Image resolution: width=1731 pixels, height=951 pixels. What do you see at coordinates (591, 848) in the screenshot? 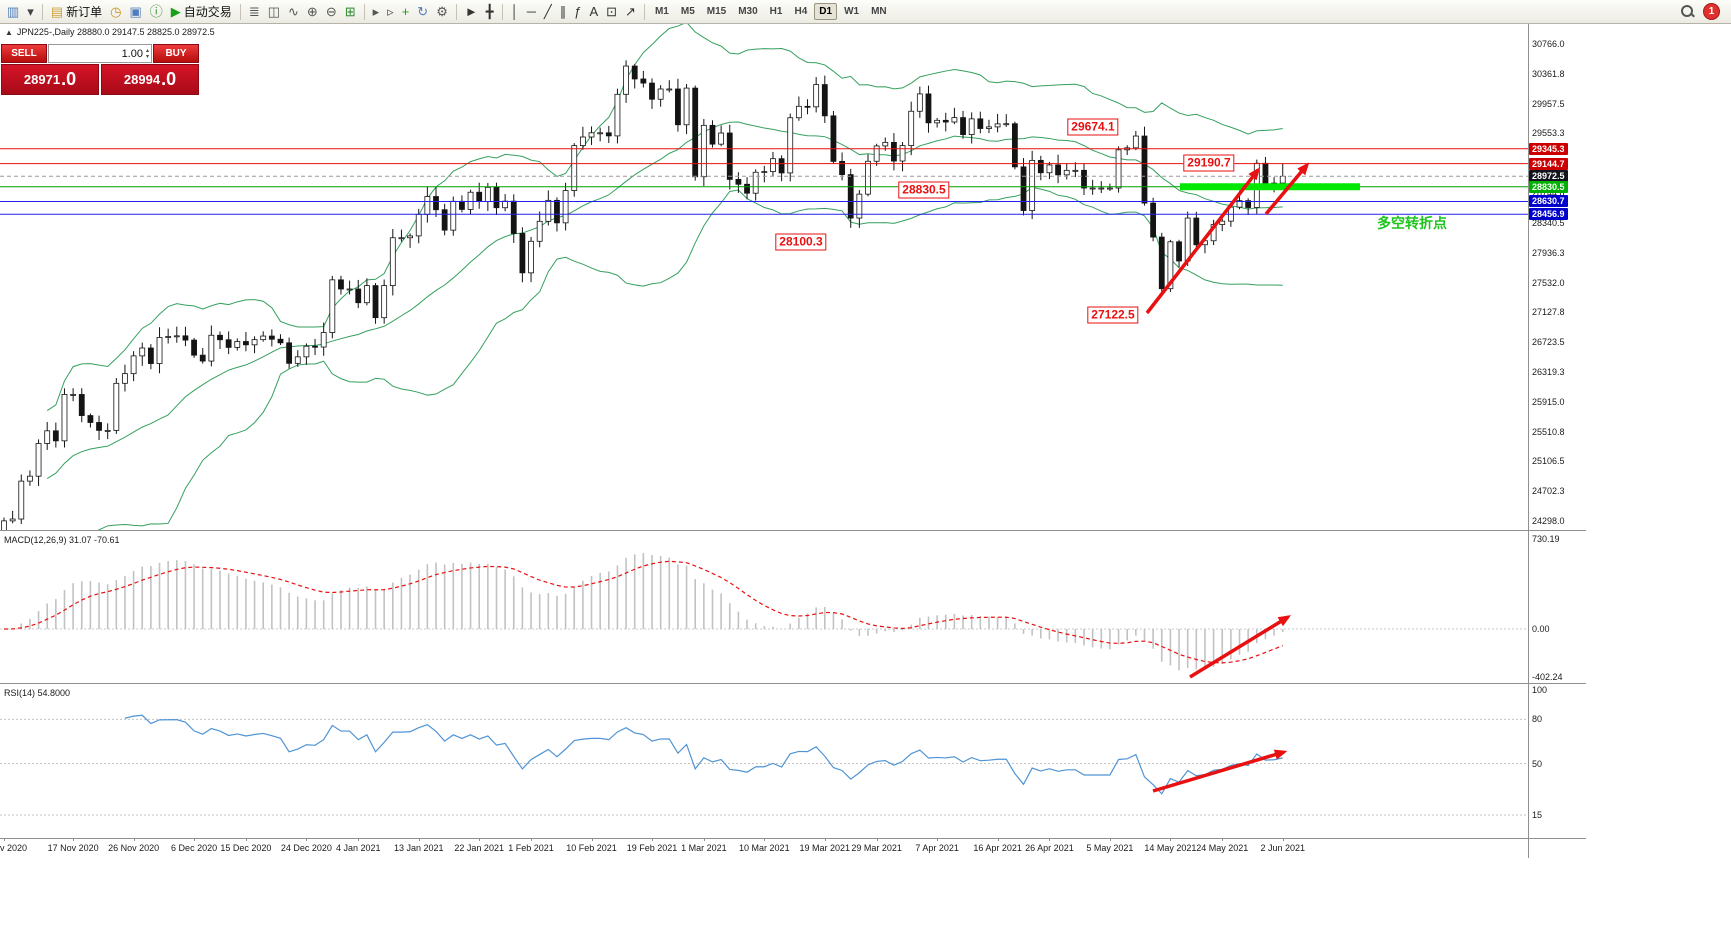
I see `date-axis-label: 10 Feb 2021` at bounding box center [591, 848].